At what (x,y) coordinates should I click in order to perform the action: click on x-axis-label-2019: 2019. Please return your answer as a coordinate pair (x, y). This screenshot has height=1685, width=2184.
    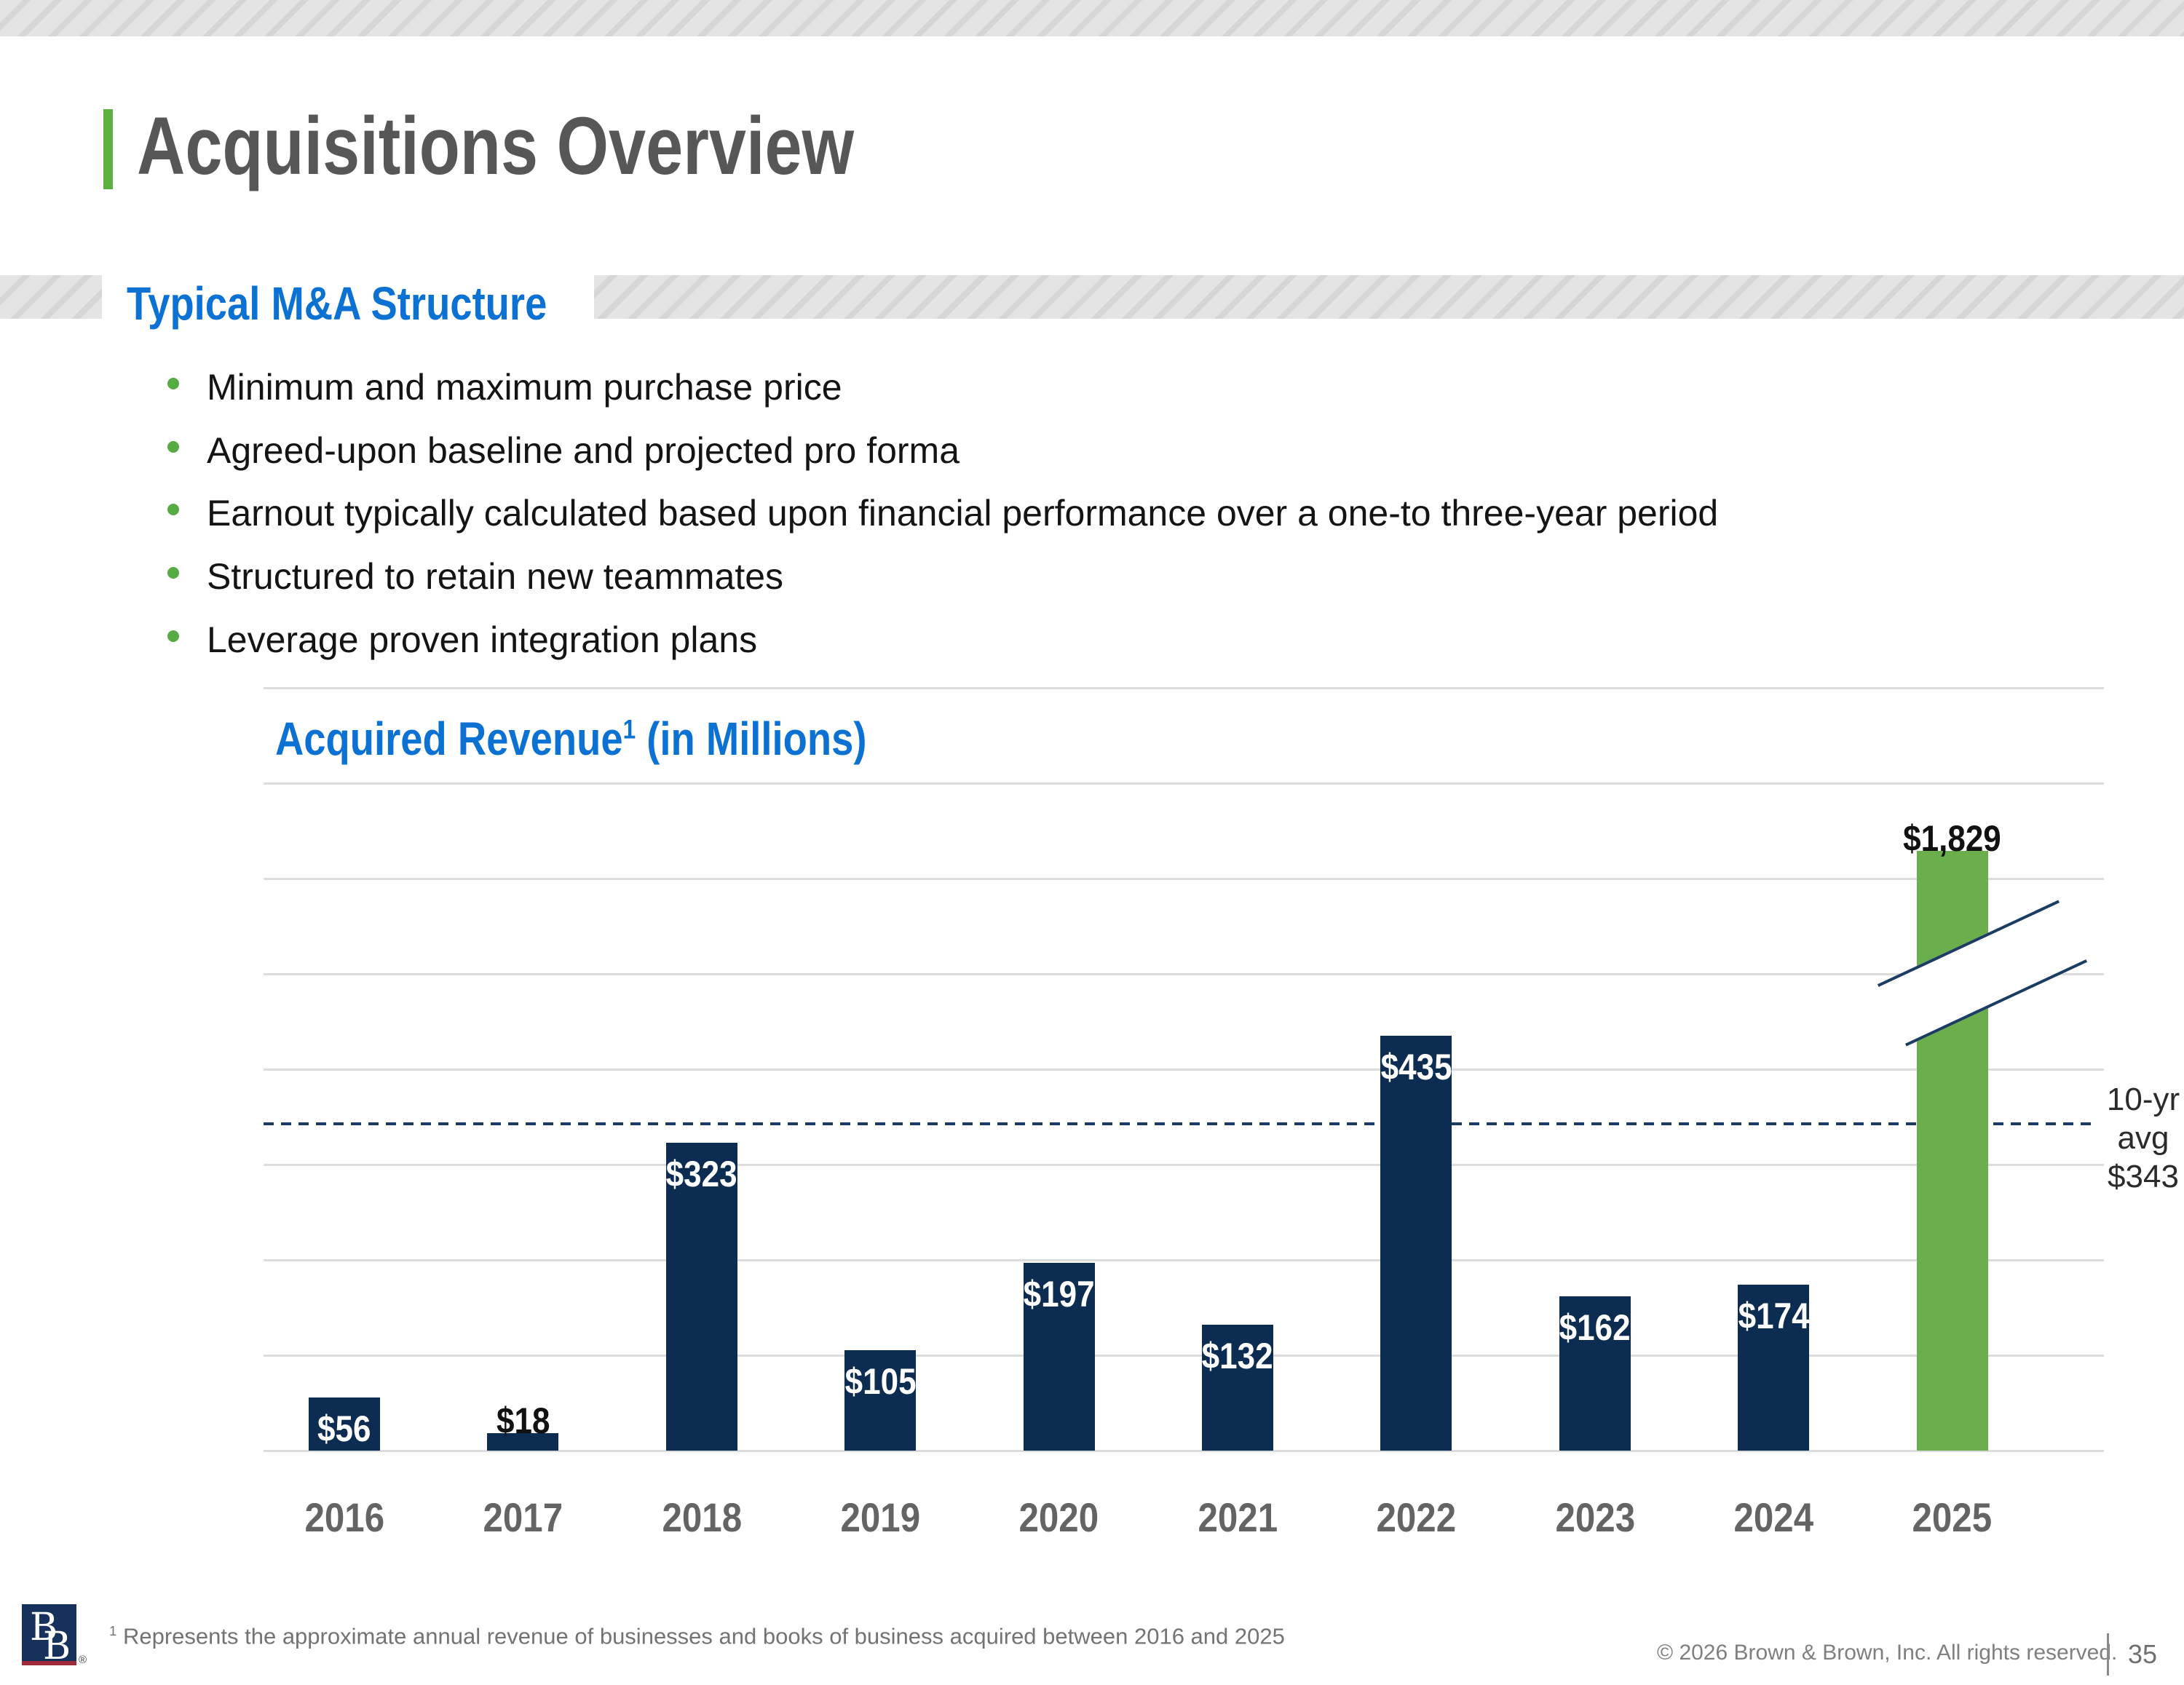
    Looking at the image, I should click on (880, 1517).